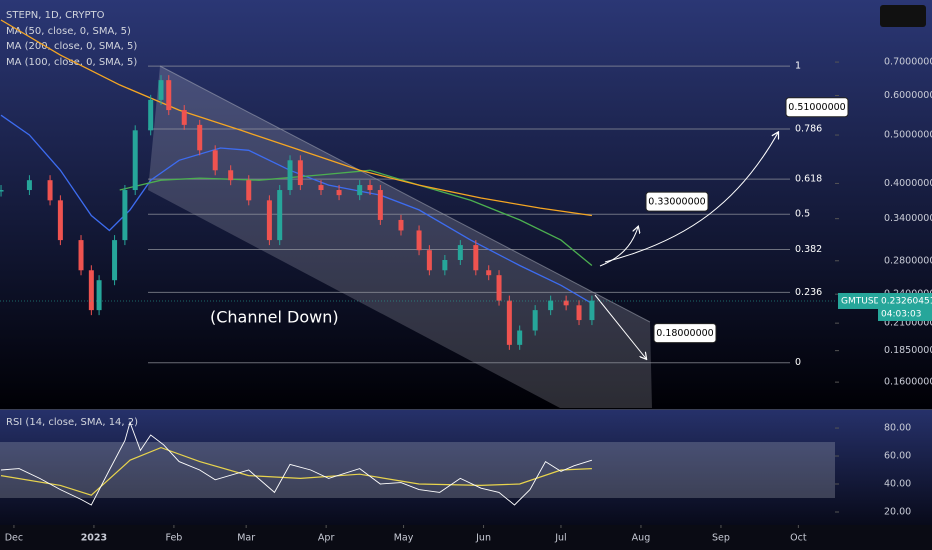  Describe the element at coordinates (798, 362) in the screenshot. I see `fib-label: 0` at that location.